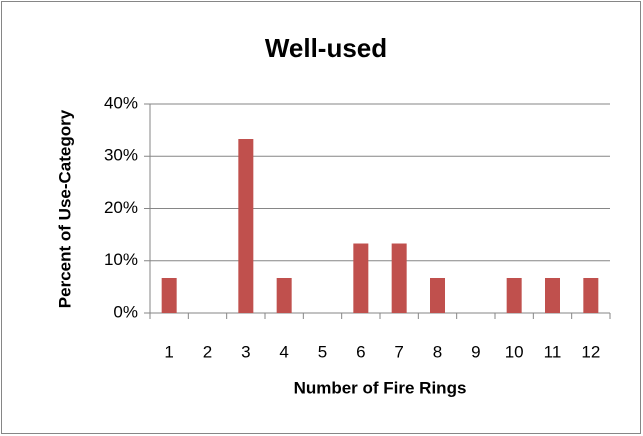  Describe the element at coordinates (168, 351) in the screenshot. I see `x-tick-label: 1` at that location.